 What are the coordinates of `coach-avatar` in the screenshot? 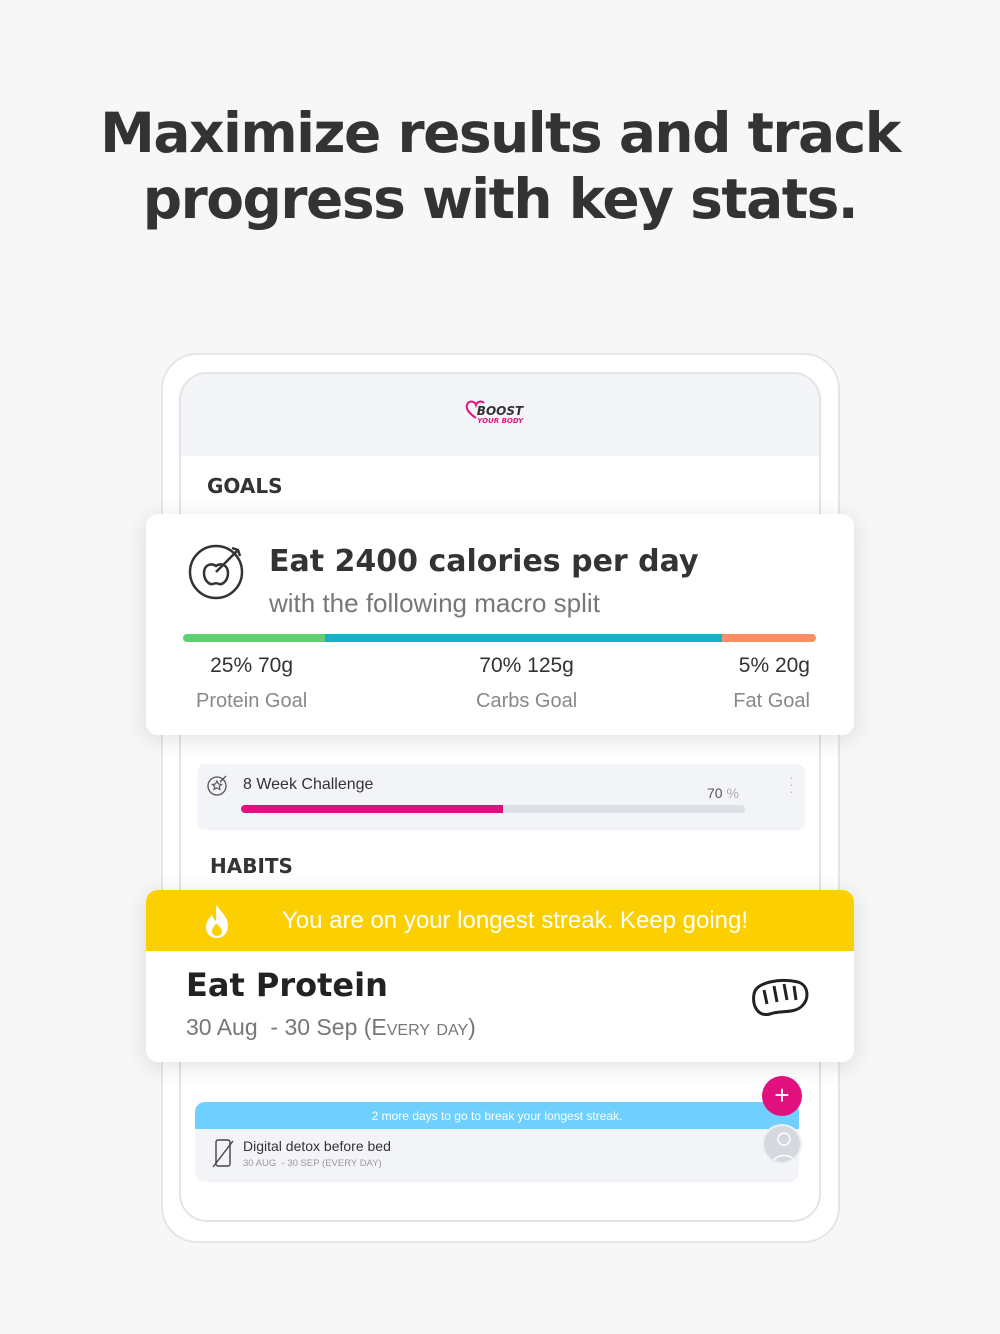 It's located at (782, 1144).